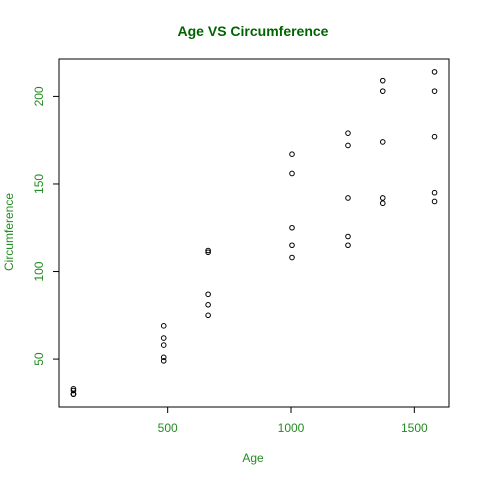 The height and width of the screenshot is (485, 480). I want to click on y-tick-label: 150, so click(39, 184).